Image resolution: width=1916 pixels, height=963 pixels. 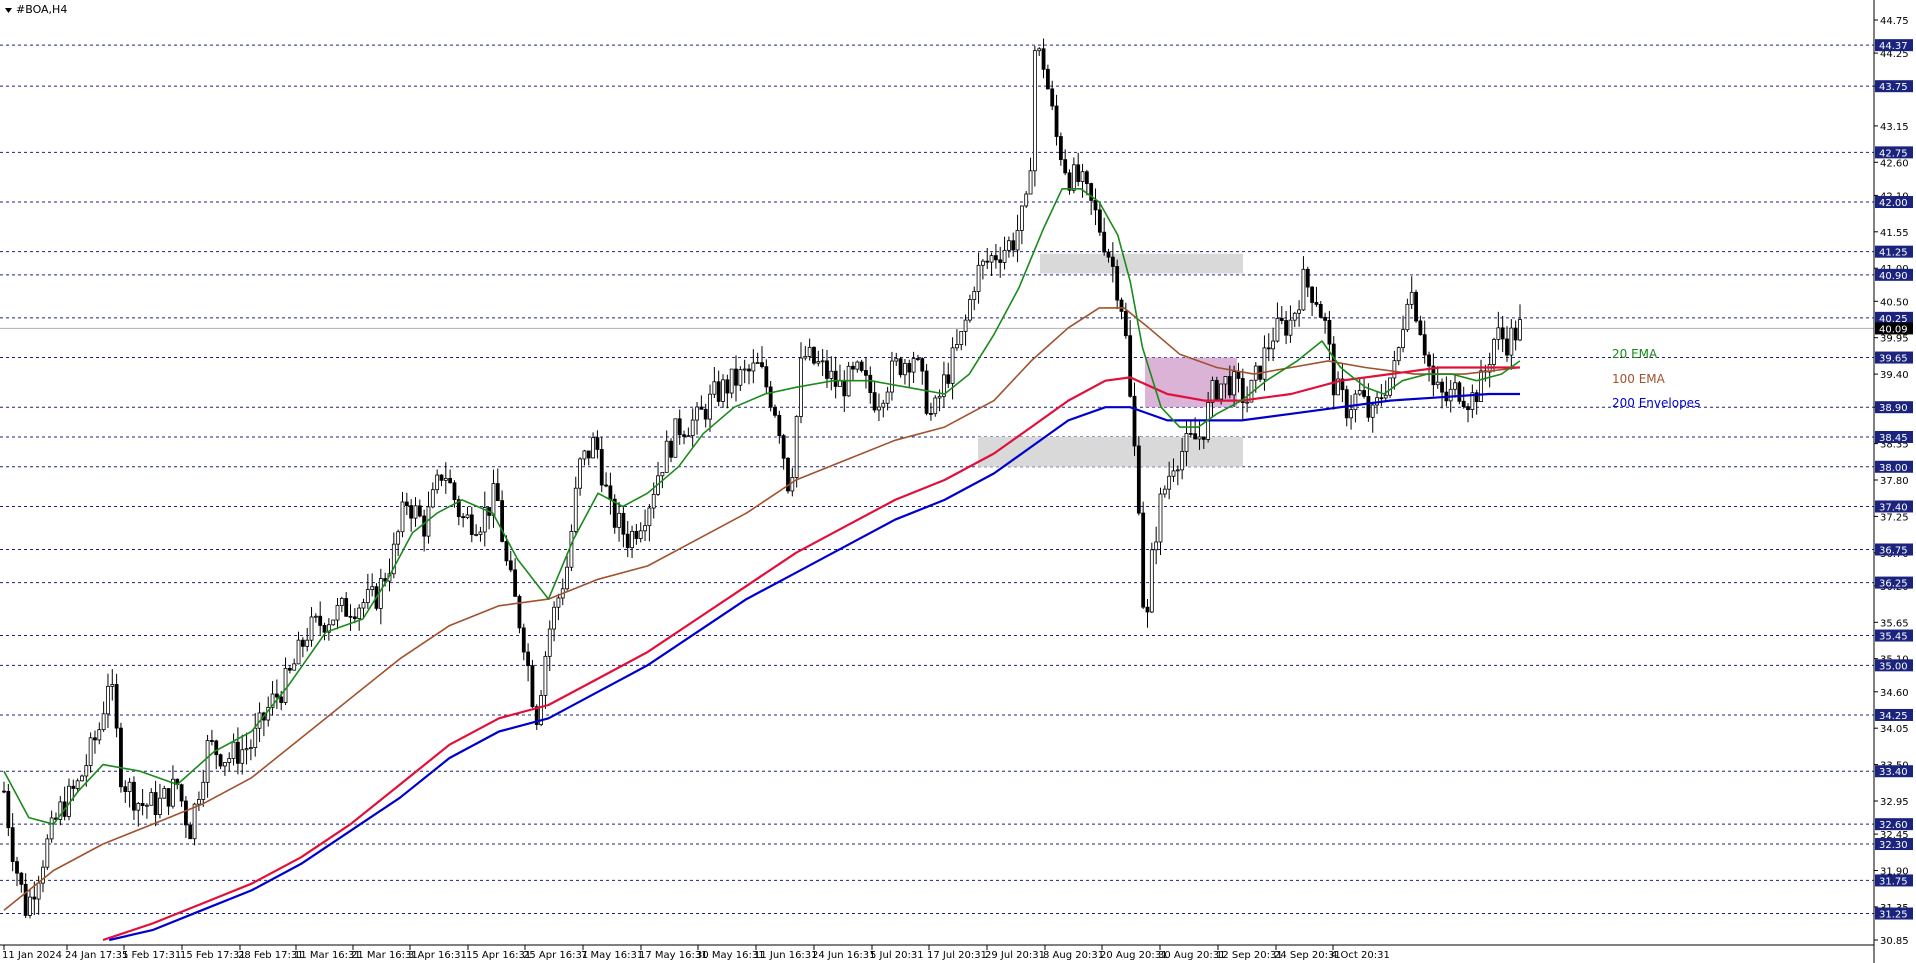 I want to click on price-tick-label: 43.15, so click(x=1894, y=127).